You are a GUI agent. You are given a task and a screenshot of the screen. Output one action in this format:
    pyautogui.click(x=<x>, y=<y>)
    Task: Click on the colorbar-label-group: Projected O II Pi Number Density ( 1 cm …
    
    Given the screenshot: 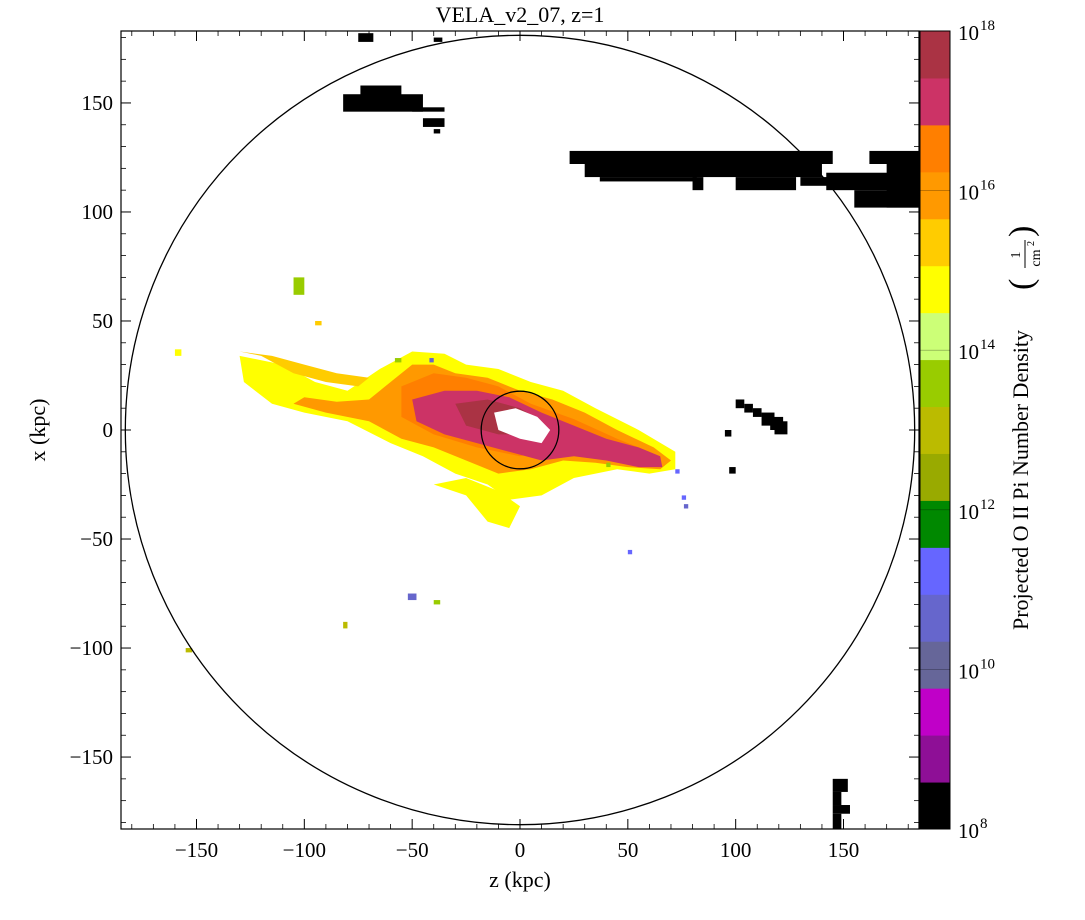 What is the action you would take?
    pyautogui.click(x=1023, y=428)
    